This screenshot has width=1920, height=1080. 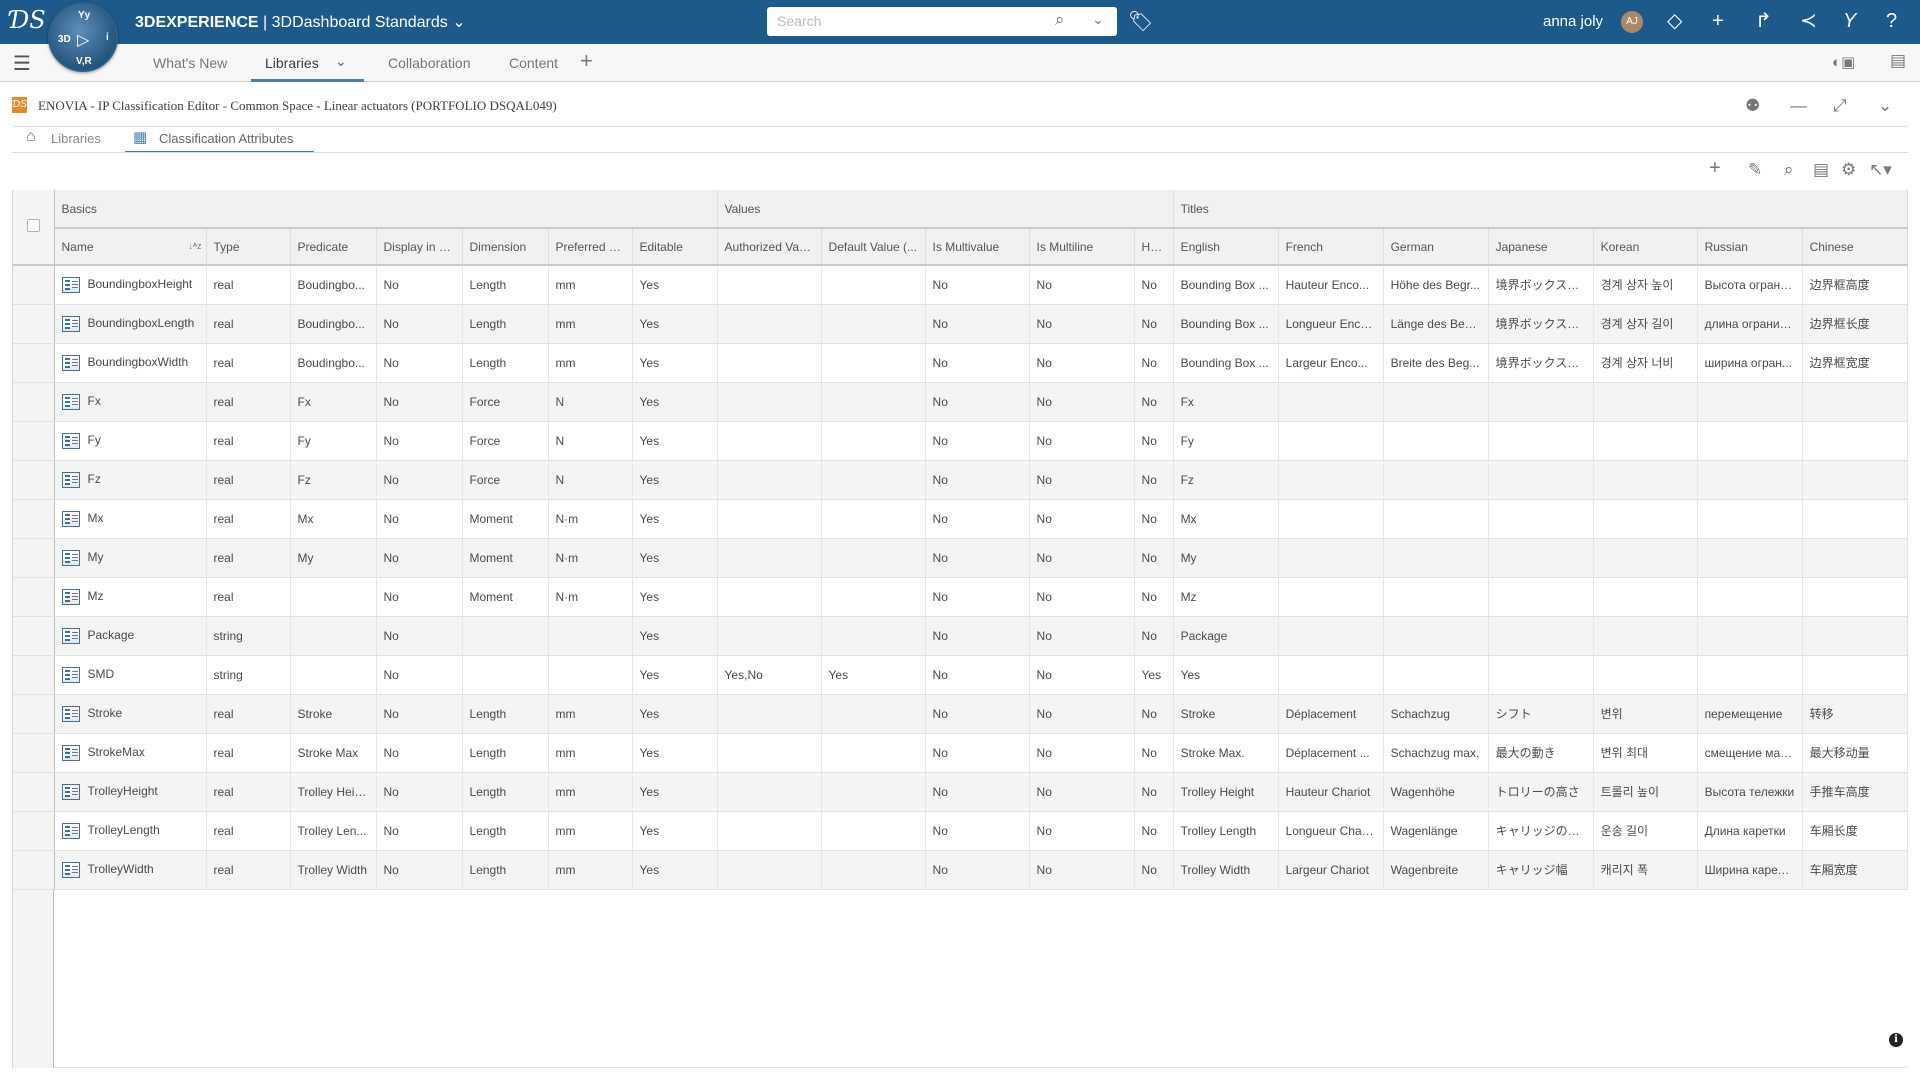 I want to click on cell-ha: Yes, so click(x=1154, y=675).